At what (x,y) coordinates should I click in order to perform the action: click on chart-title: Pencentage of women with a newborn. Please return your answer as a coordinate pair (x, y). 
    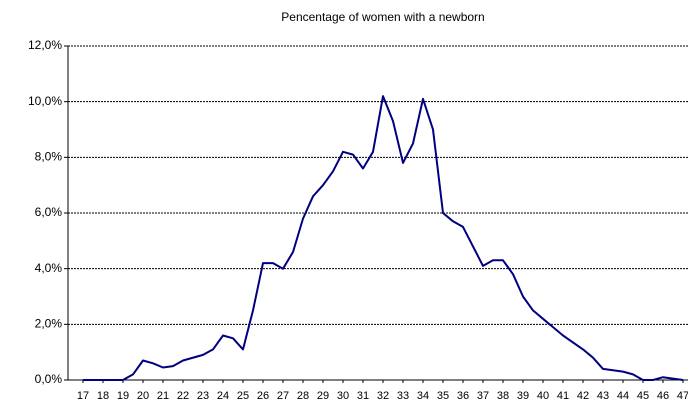
    Looking at the image, I should click on (382, 17).